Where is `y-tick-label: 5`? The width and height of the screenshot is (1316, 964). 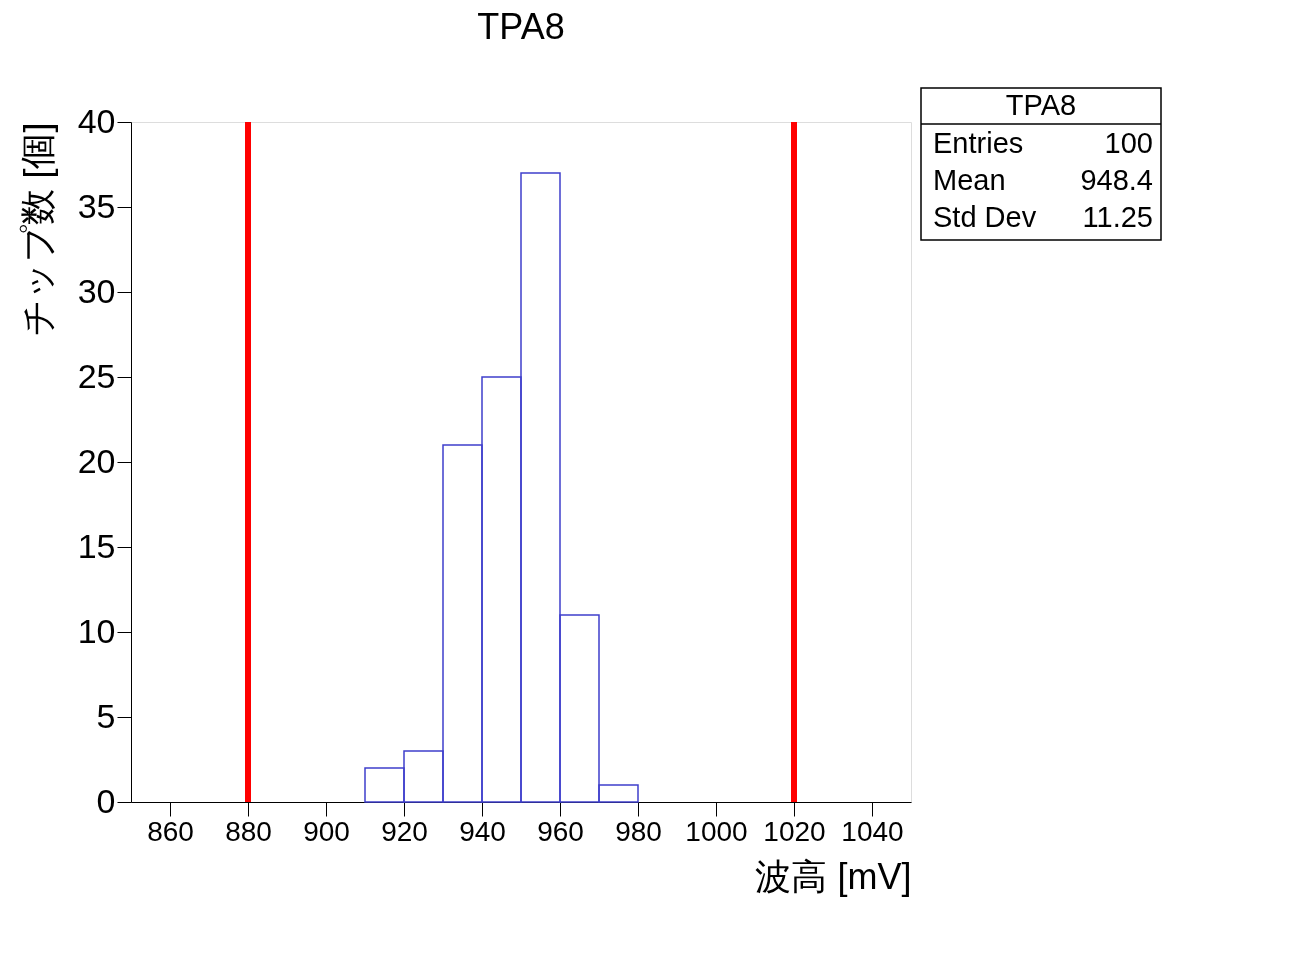 y-tick-label: 5 is located at coordinates (106, 715).